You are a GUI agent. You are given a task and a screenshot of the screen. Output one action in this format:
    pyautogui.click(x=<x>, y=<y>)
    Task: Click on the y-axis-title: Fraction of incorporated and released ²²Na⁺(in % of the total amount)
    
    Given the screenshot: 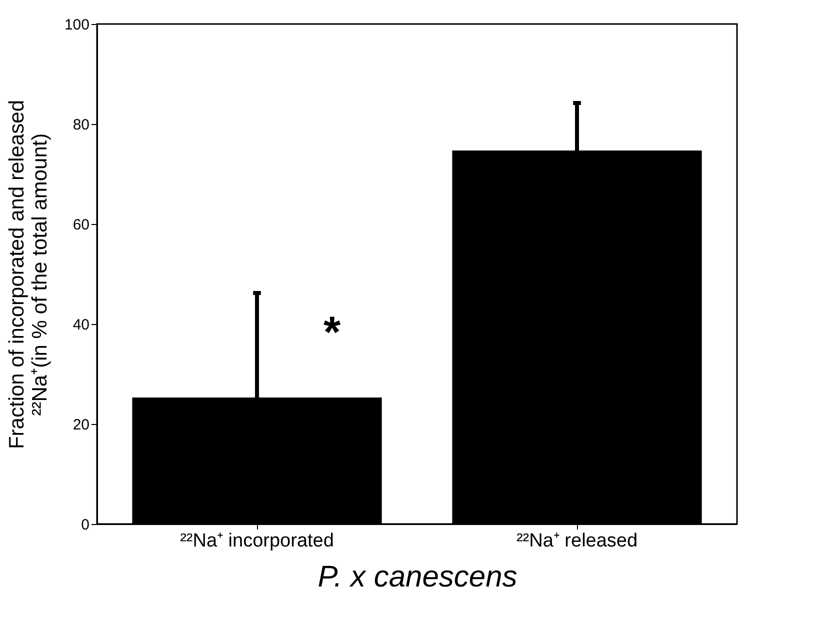 What is the action you would take?
    pyautogui.click(x=28, y=275)
    